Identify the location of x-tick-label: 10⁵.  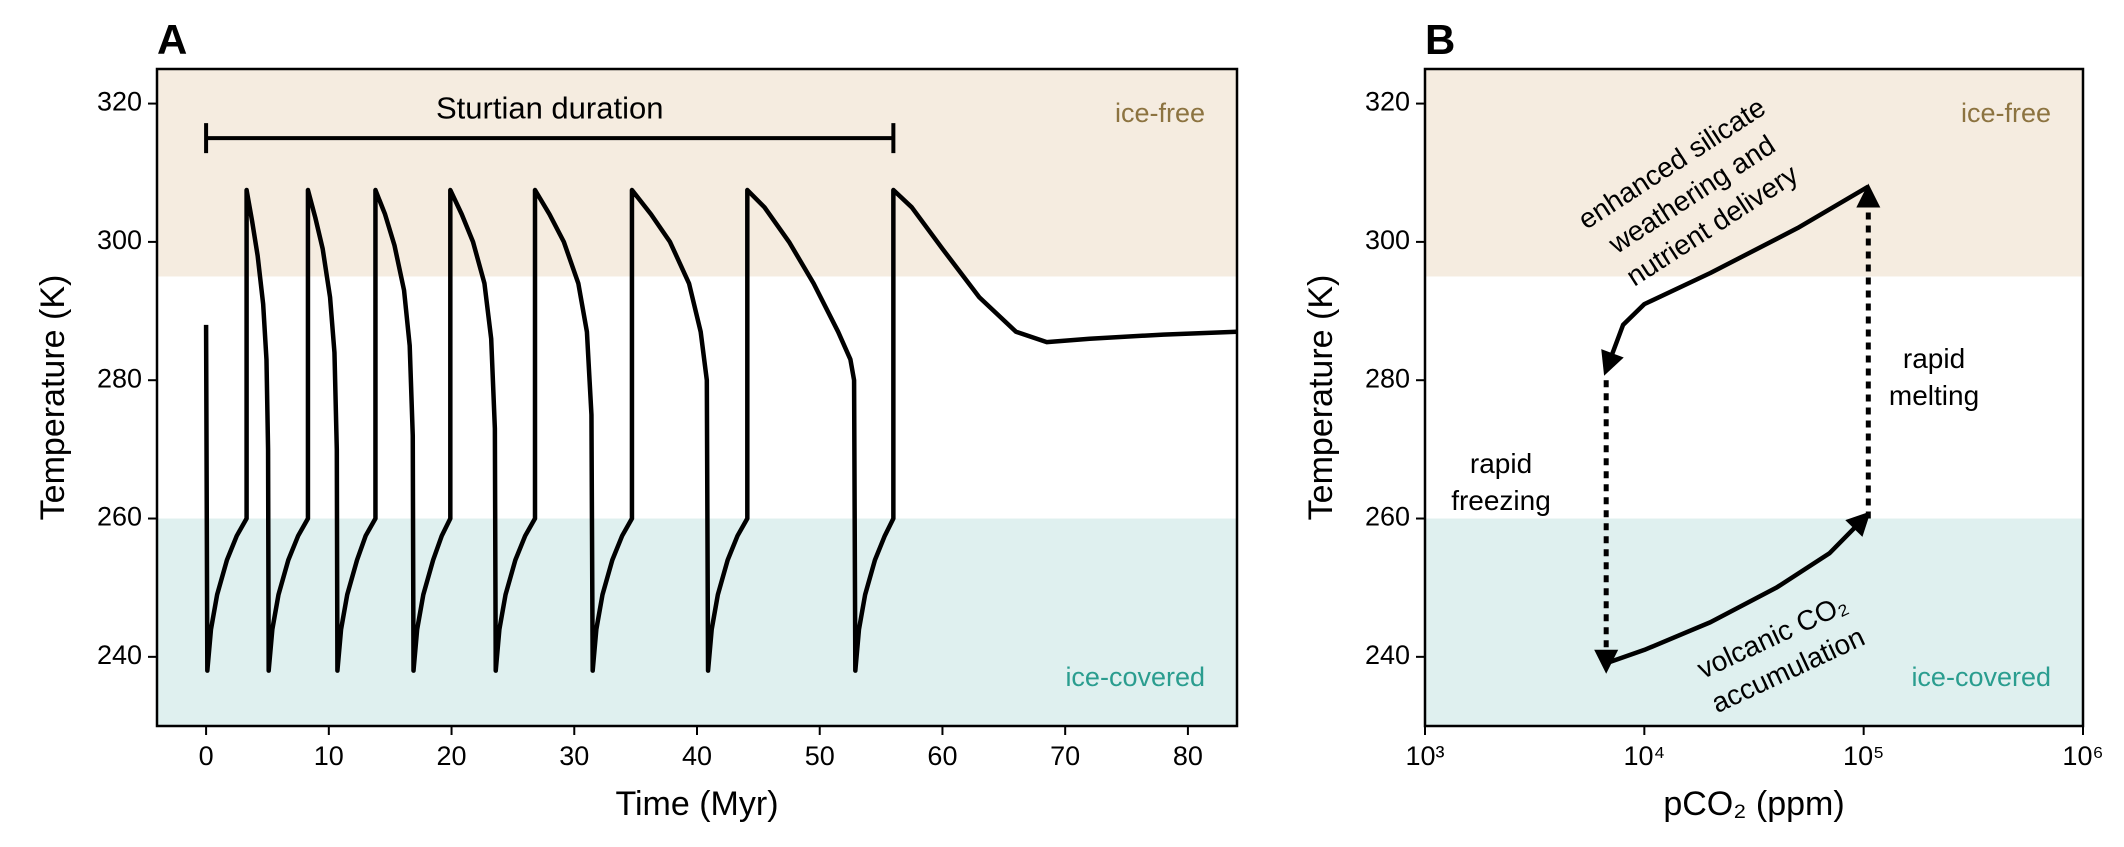
(1863, 756).